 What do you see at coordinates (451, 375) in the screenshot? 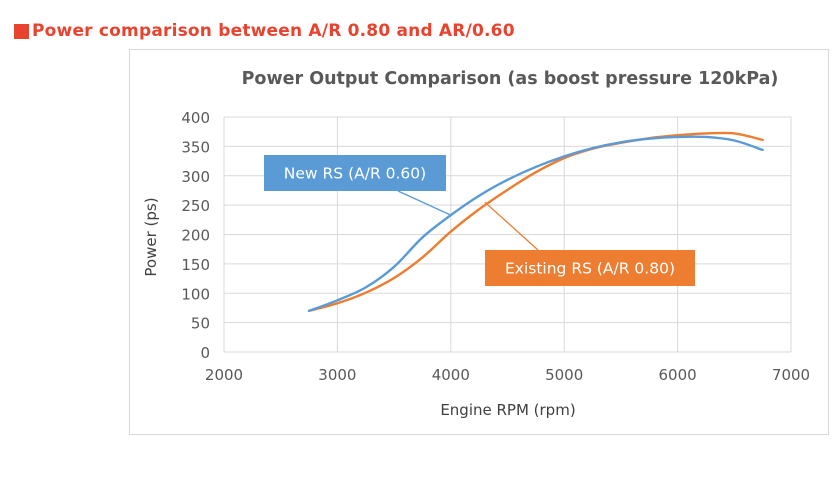
I see `x-tick-label-4000: 4000` at bounding box center [451, 375].